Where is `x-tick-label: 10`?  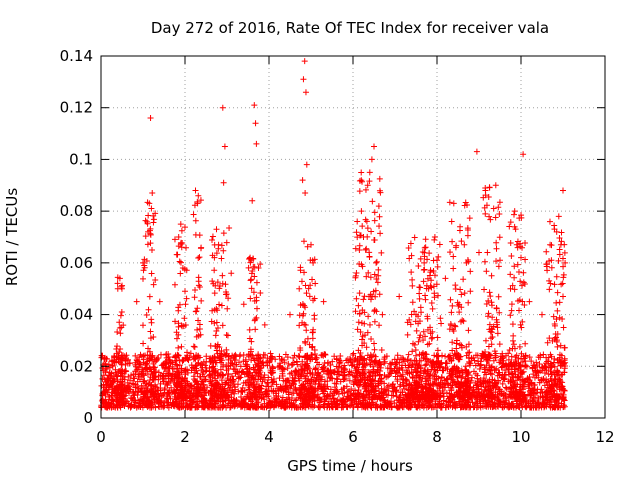 x-tick-label: 10 is located at coordinates (520, 437).